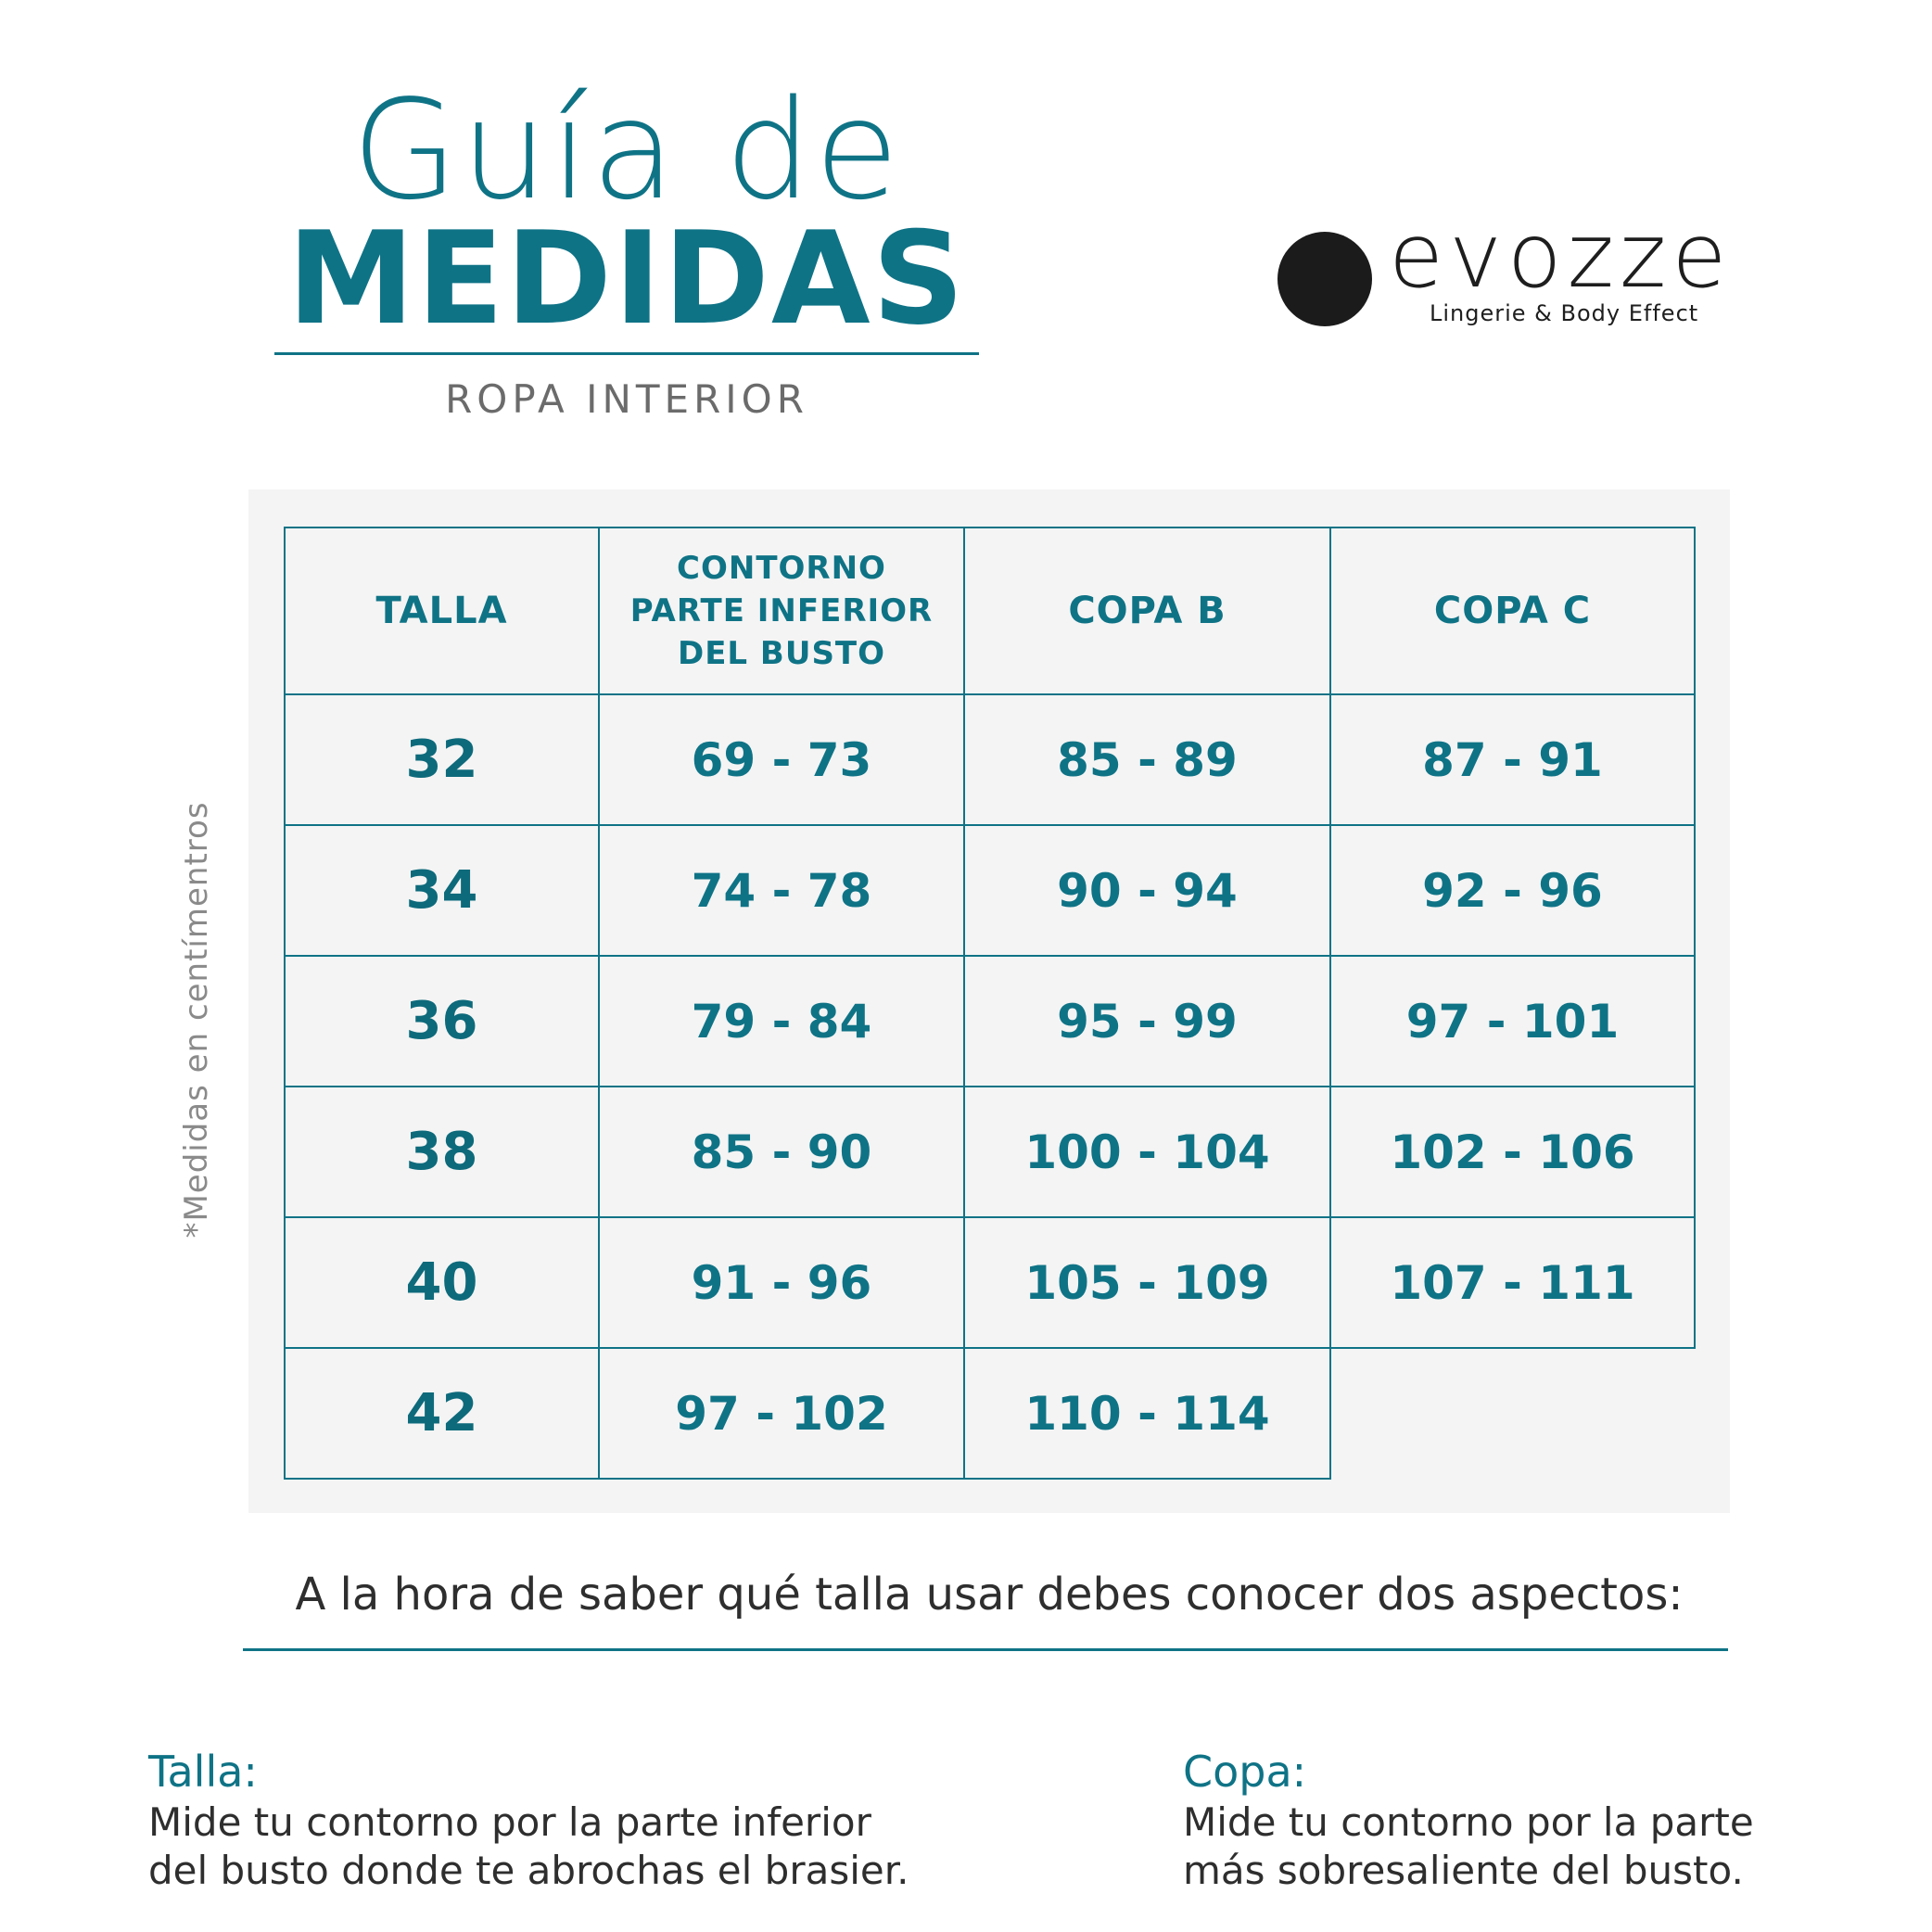  I want to click on cell-contorno: 74 - 78, so click(781, 890).